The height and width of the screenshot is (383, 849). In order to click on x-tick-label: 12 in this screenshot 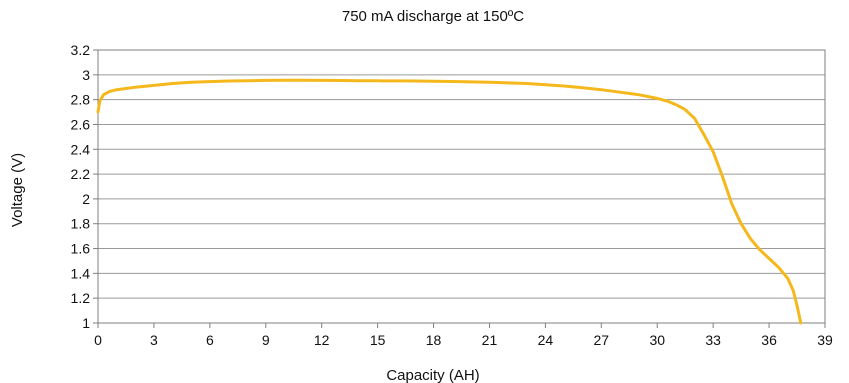, I will do `click(322, 340)`.